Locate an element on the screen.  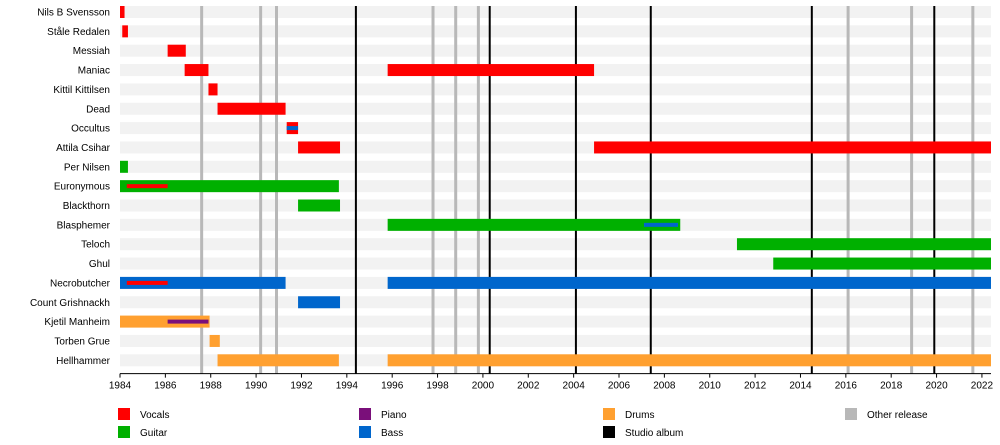
x-tick-label: 2016 is located at coordinates (846, 386).